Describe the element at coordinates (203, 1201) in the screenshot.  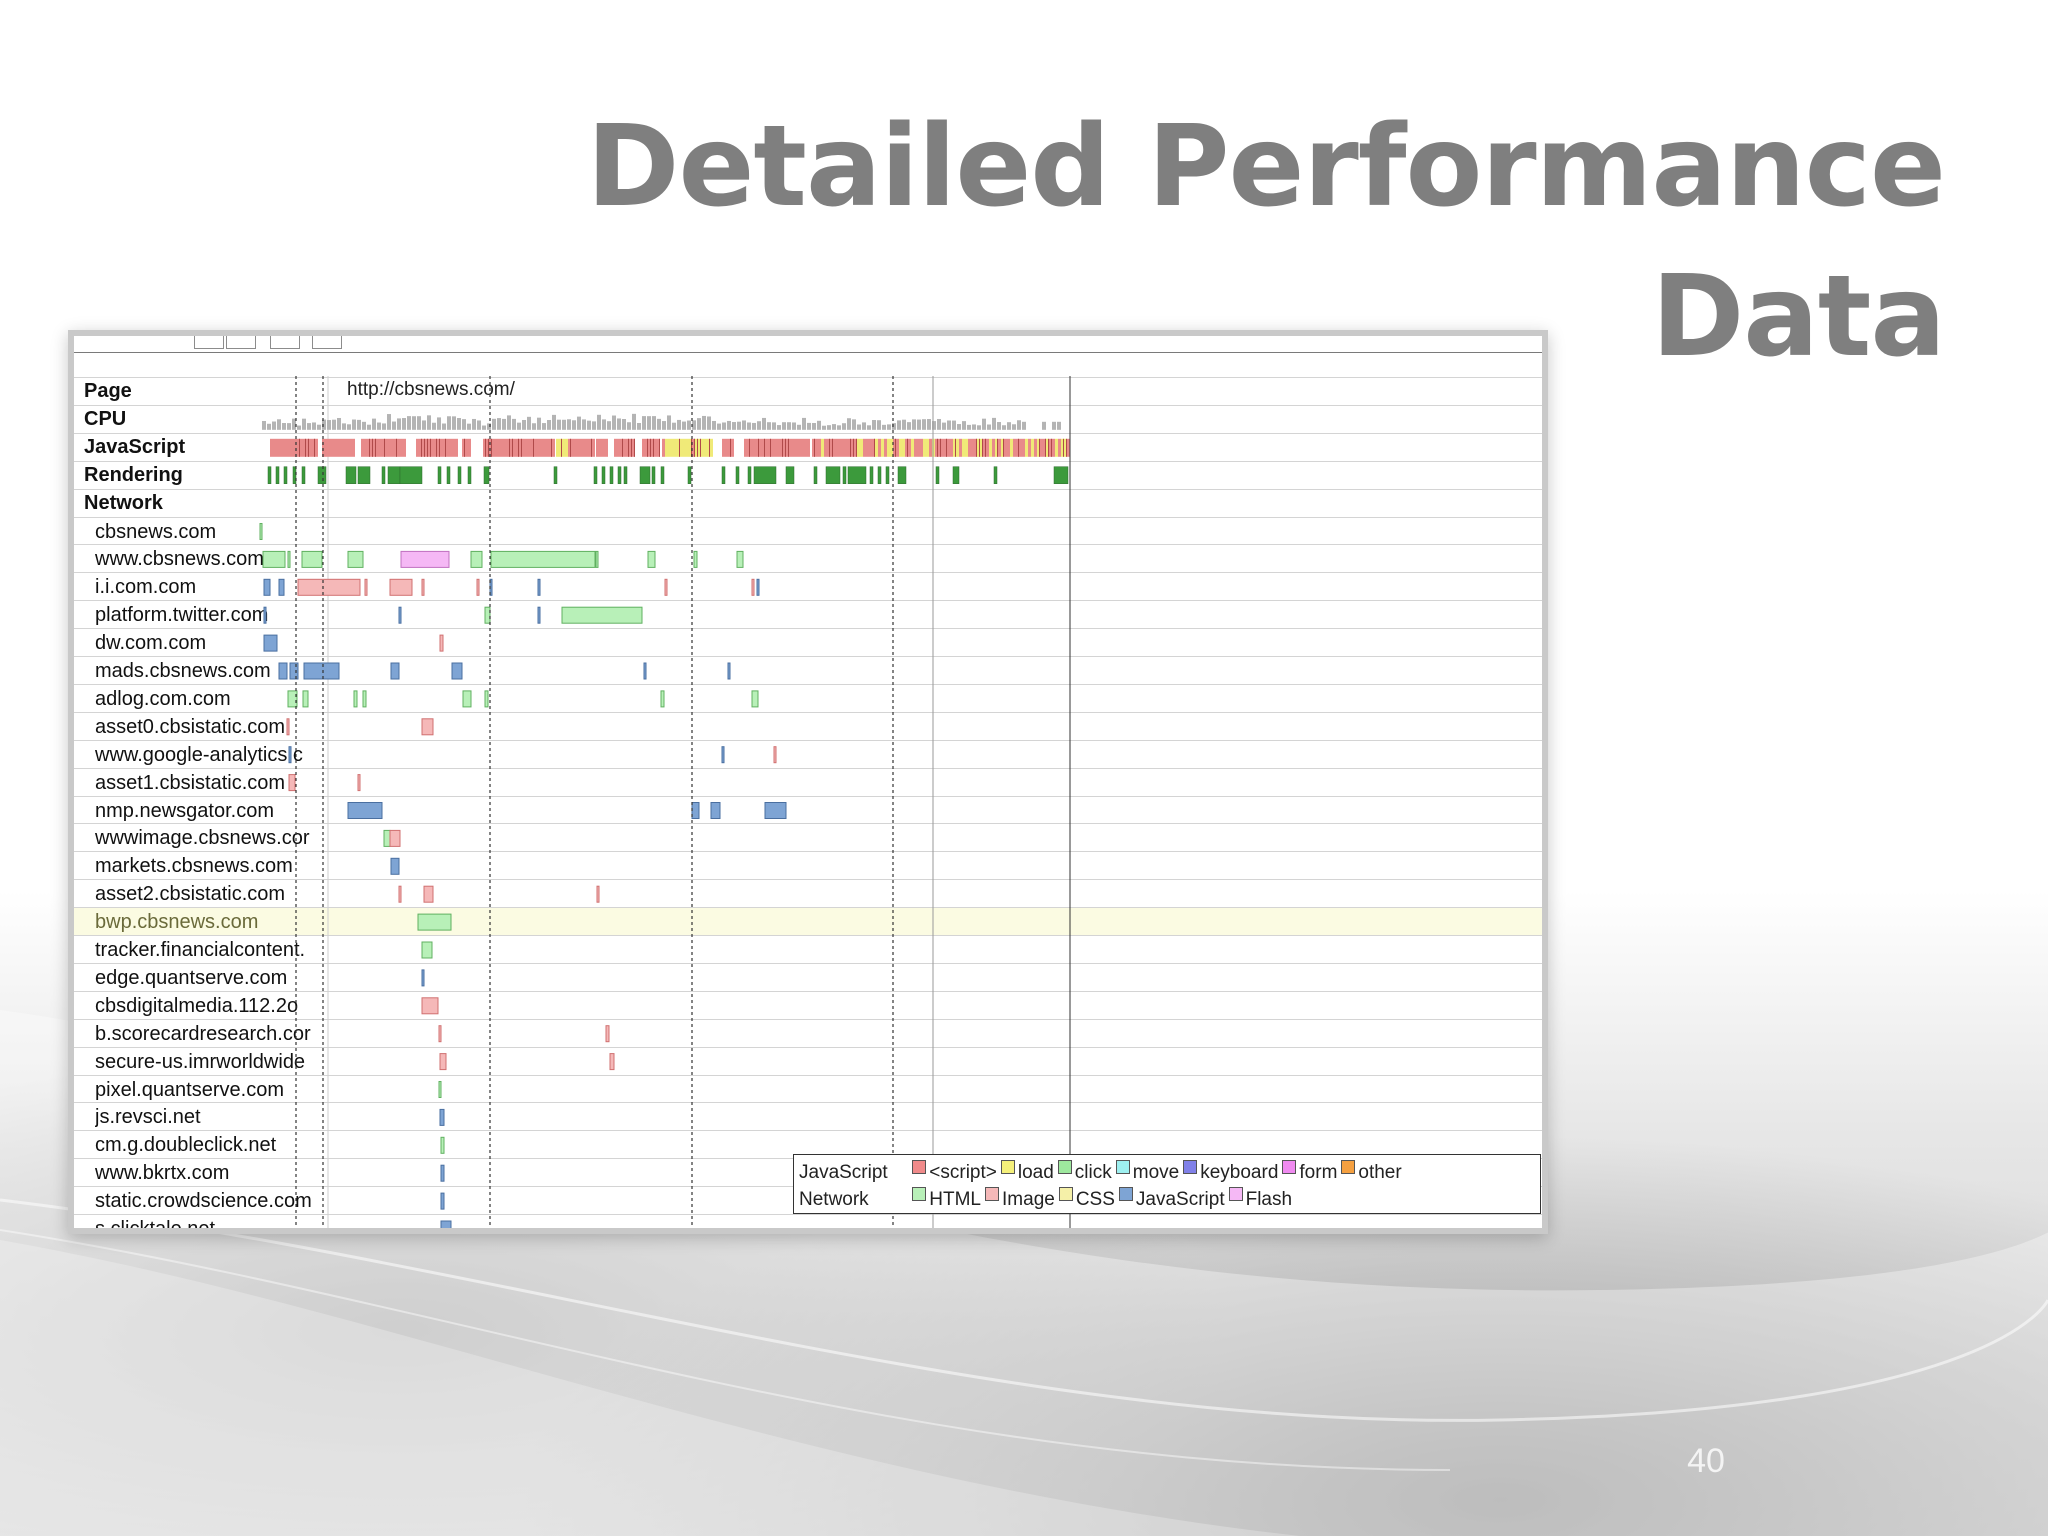
I see `host-label: static.crowdscience.com` at that location.